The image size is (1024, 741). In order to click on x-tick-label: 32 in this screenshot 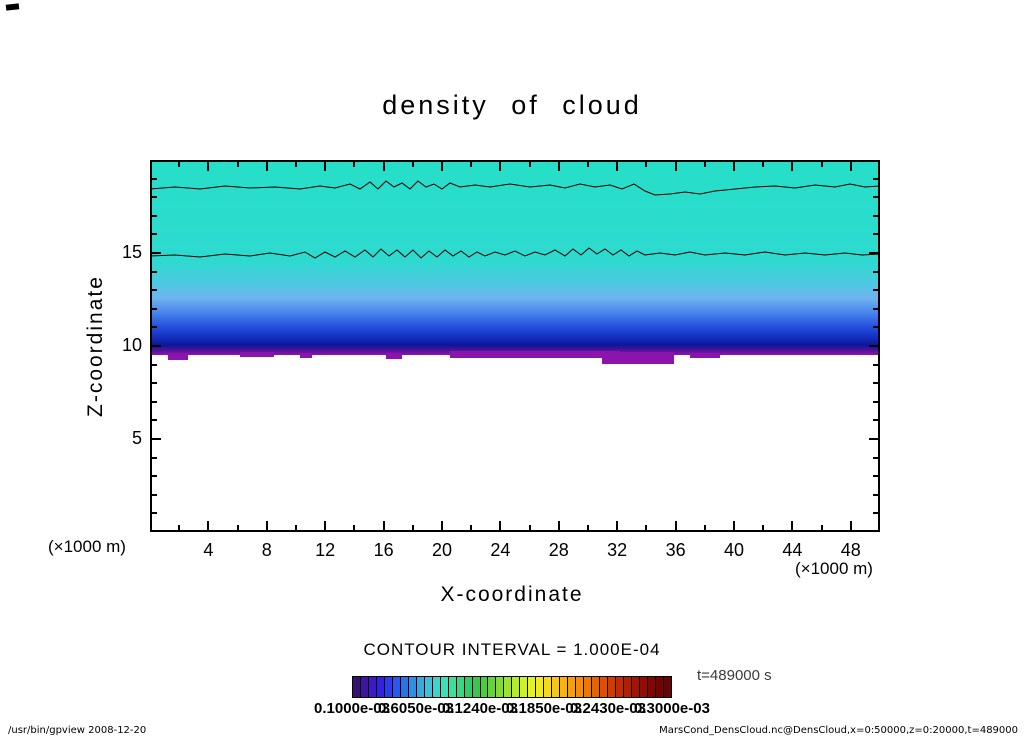, I will do `click(617, 550)`.